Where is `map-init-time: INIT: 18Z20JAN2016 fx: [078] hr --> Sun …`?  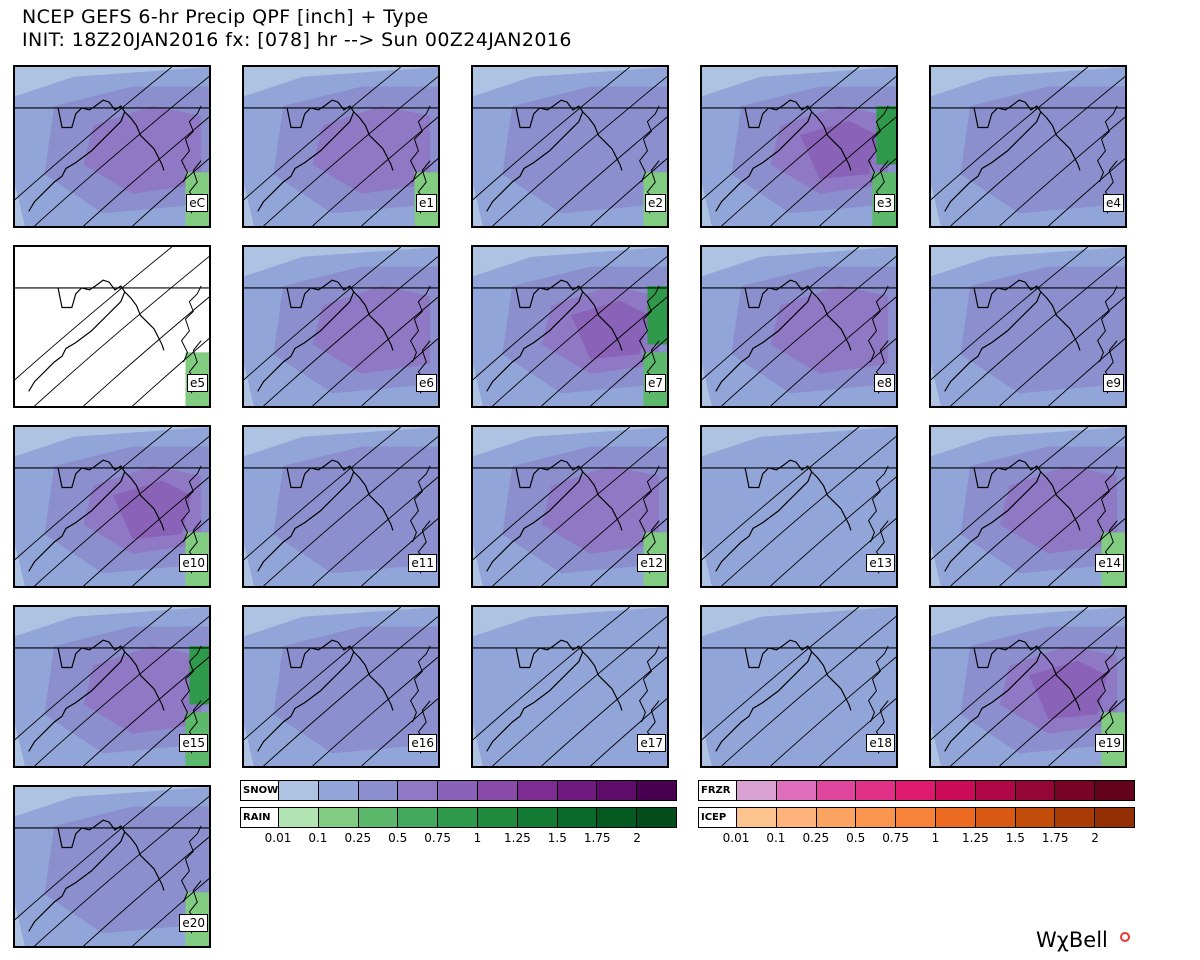 map-init-time: INIT: 18Z20JAN2016 fx: [078] hr --> Sun … is located at coordinates (297, 40).